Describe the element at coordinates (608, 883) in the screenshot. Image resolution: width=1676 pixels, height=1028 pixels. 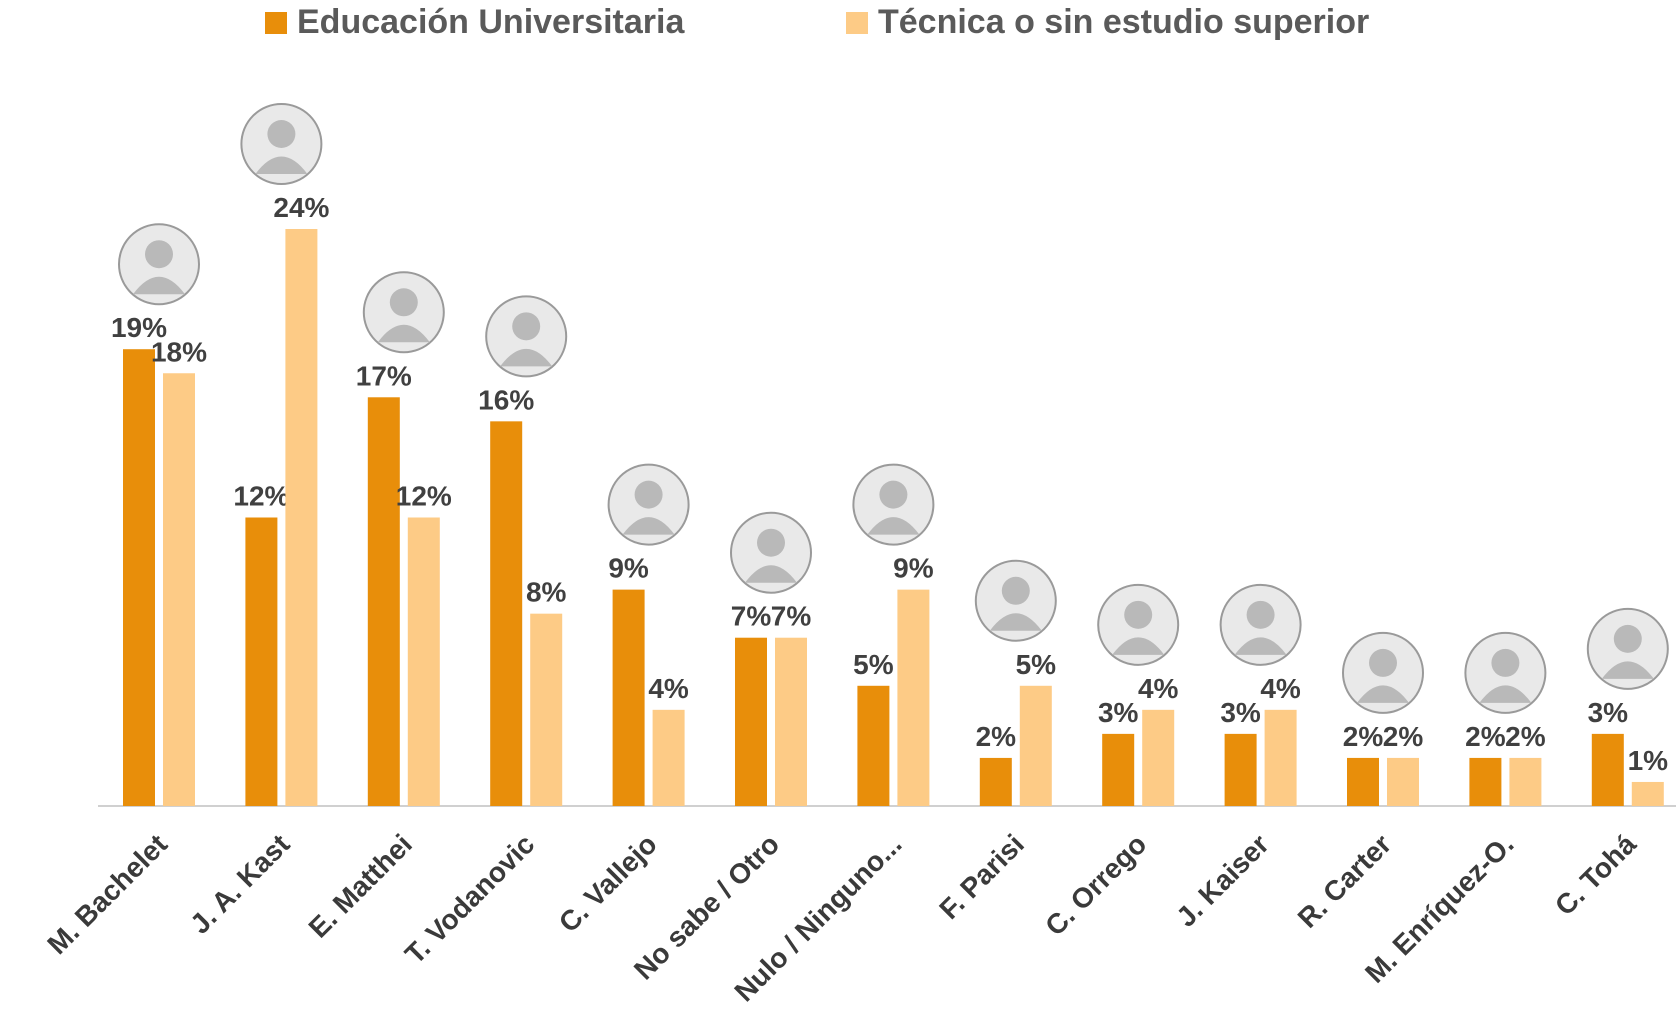
I see `category-label: C. Vallejo` at that location.